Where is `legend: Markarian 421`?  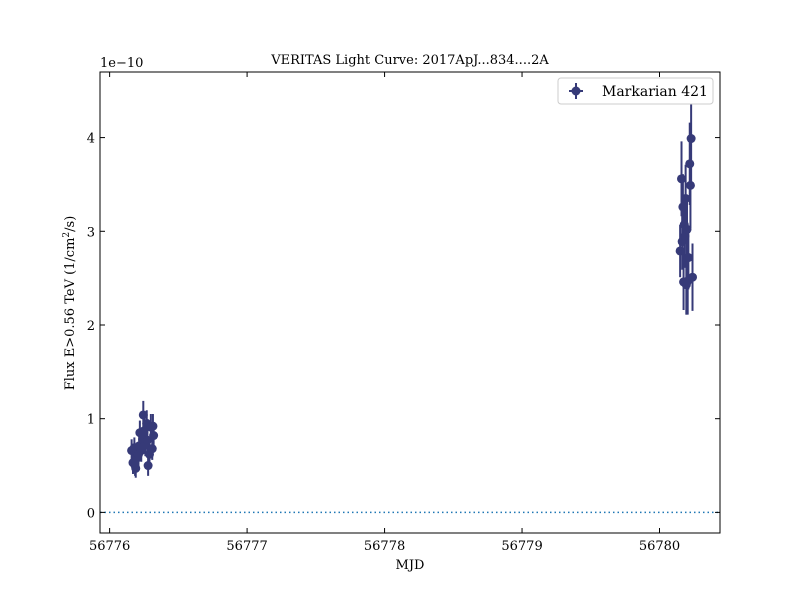 legend: Markarian 421 is located at coordinates (635, 91).